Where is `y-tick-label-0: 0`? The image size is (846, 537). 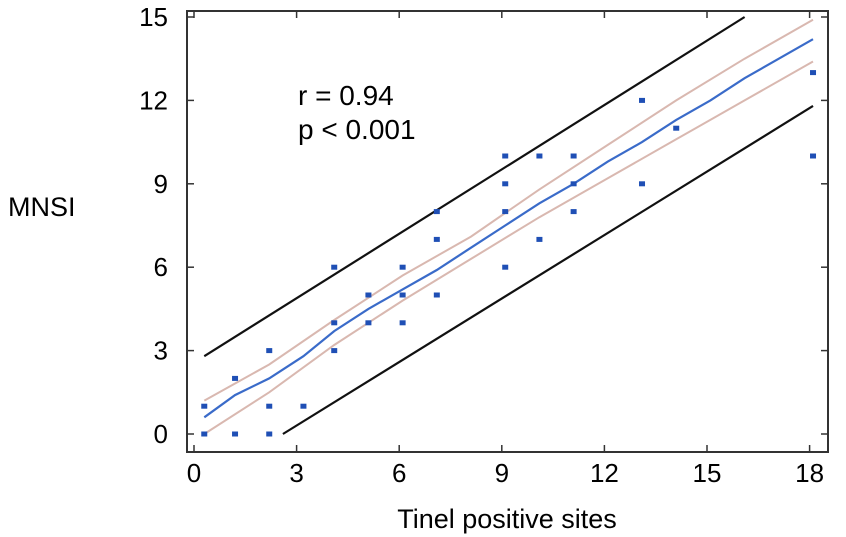 y-tick-label-0: 0 is located at coordinates (161, 434).